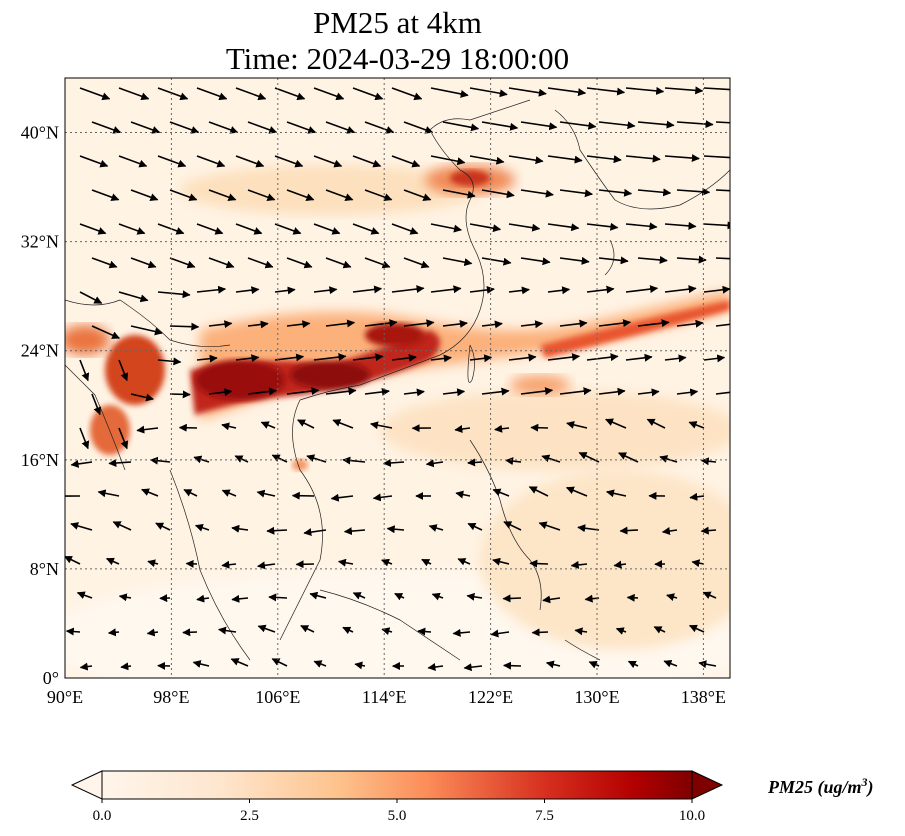  I want to click on colorbar-label: PM25 (ug/m3), so click(820, 786).